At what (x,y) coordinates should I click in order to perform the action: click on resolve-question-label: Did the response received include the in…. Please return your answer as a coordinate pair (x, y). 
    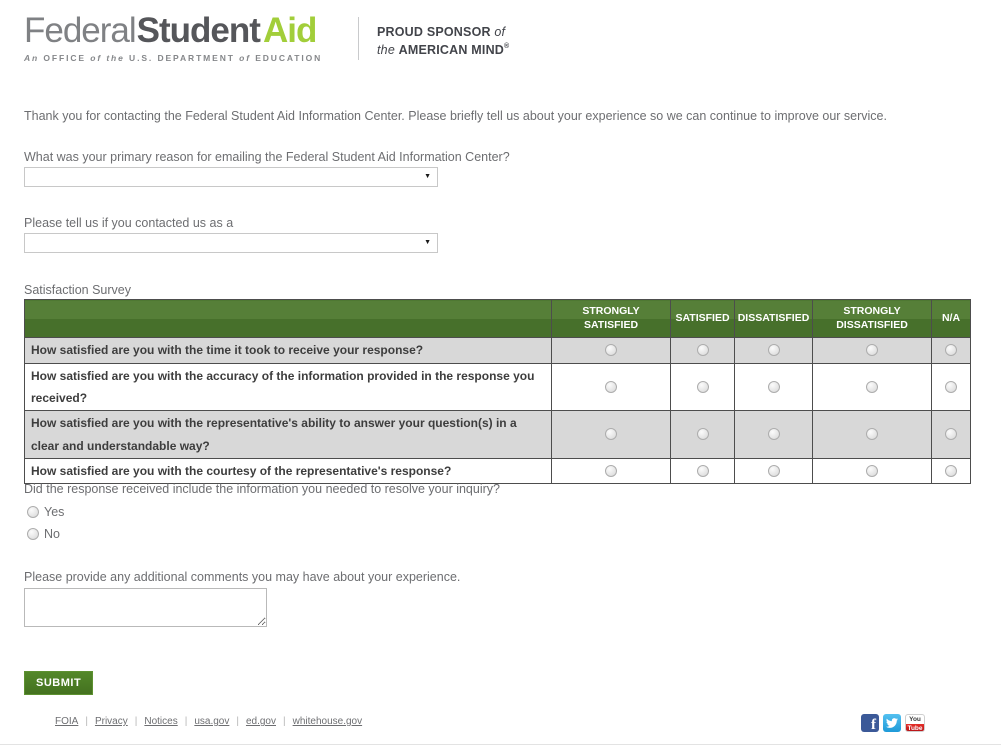
    Looking at the image, I should click on (262, 489).